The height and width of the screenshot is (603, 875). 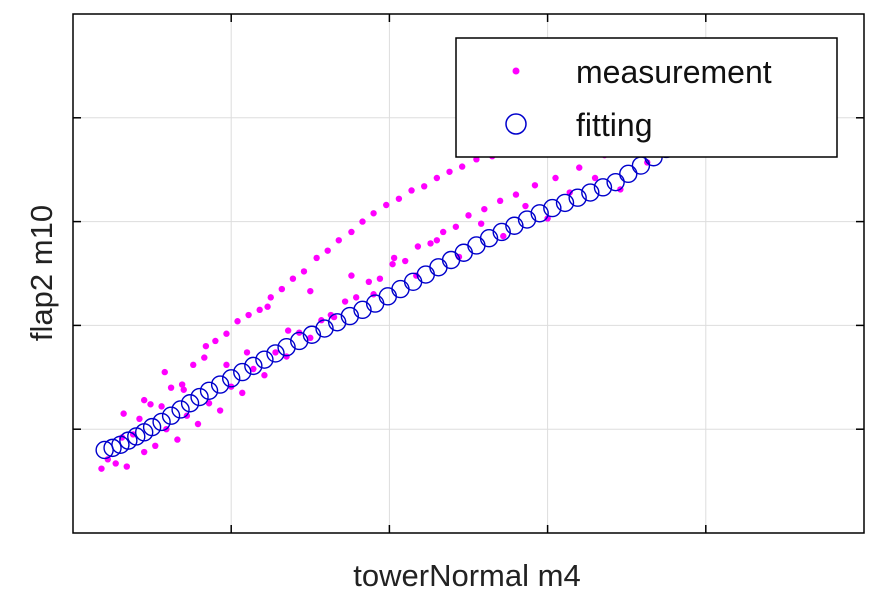 I want to click on legend-fitting-label: fitting, so click(x=614, y=125).